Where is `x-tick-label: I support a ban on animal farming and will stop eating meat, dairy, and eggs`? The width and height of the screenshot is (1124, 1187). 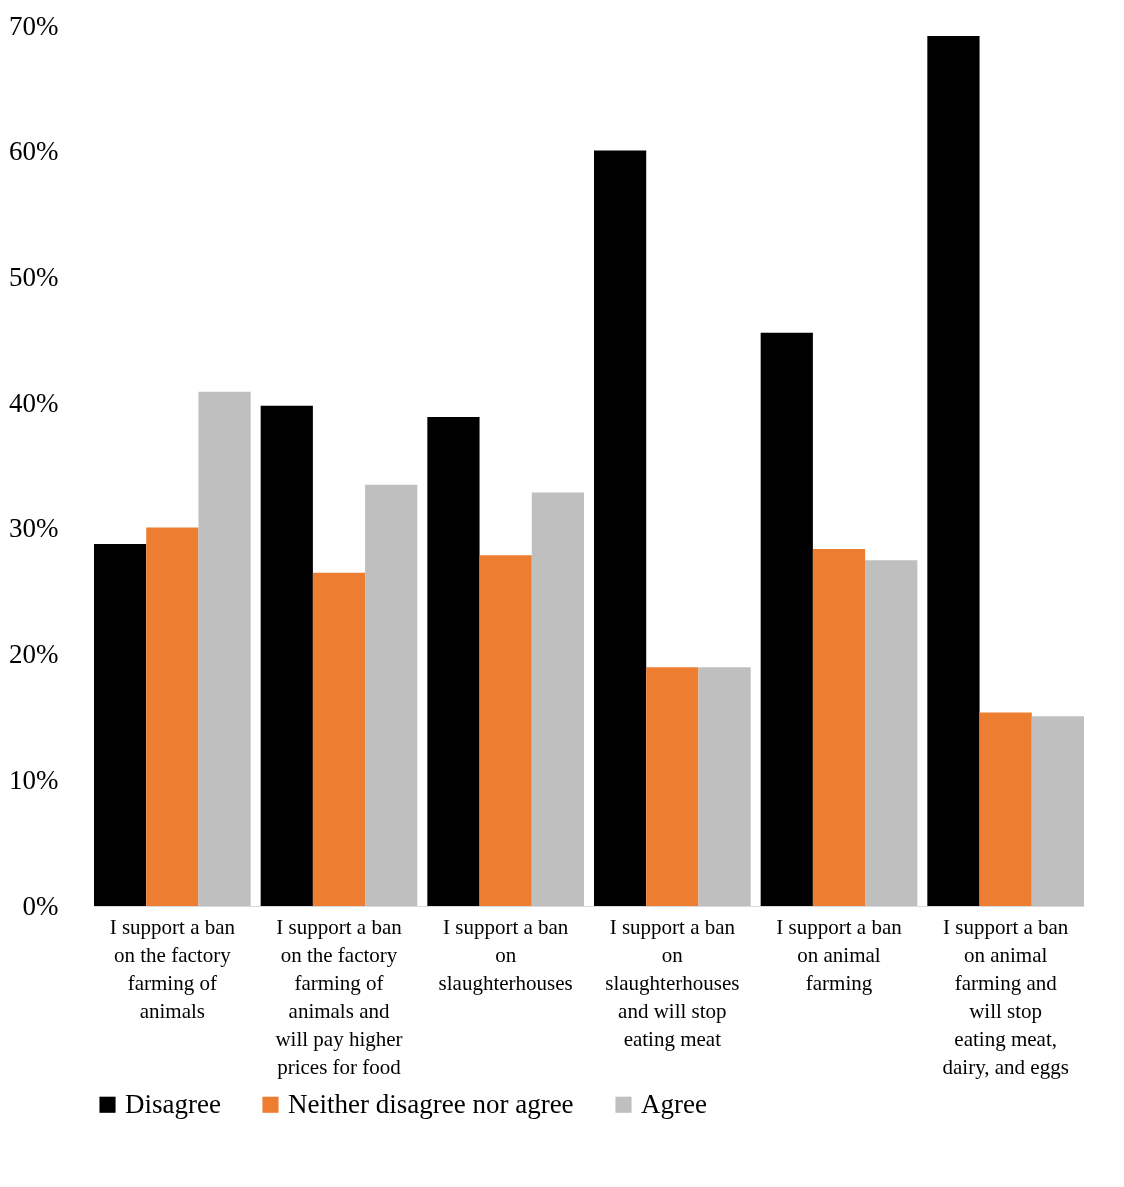
x-tick-label: I support a ban on animal farming and will stop eating meat, dairy, and eggs is located at coordinates (1005, 996).